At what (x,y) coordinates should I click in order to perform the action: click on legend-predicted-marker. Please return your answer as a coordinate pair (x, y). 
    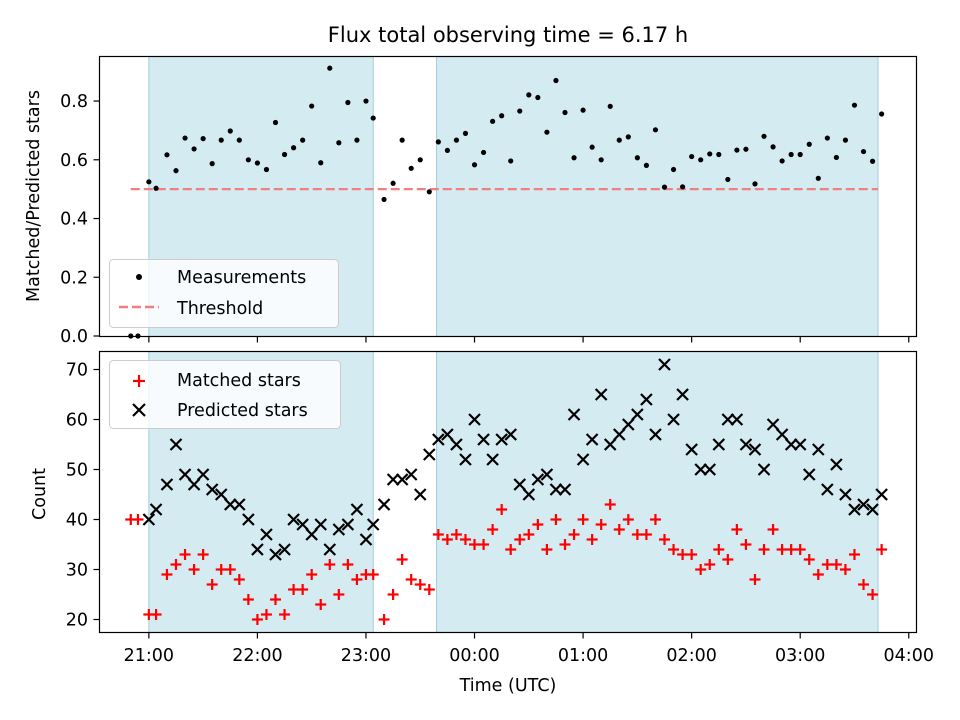
    Looking at the image, I should click on (139, 410).